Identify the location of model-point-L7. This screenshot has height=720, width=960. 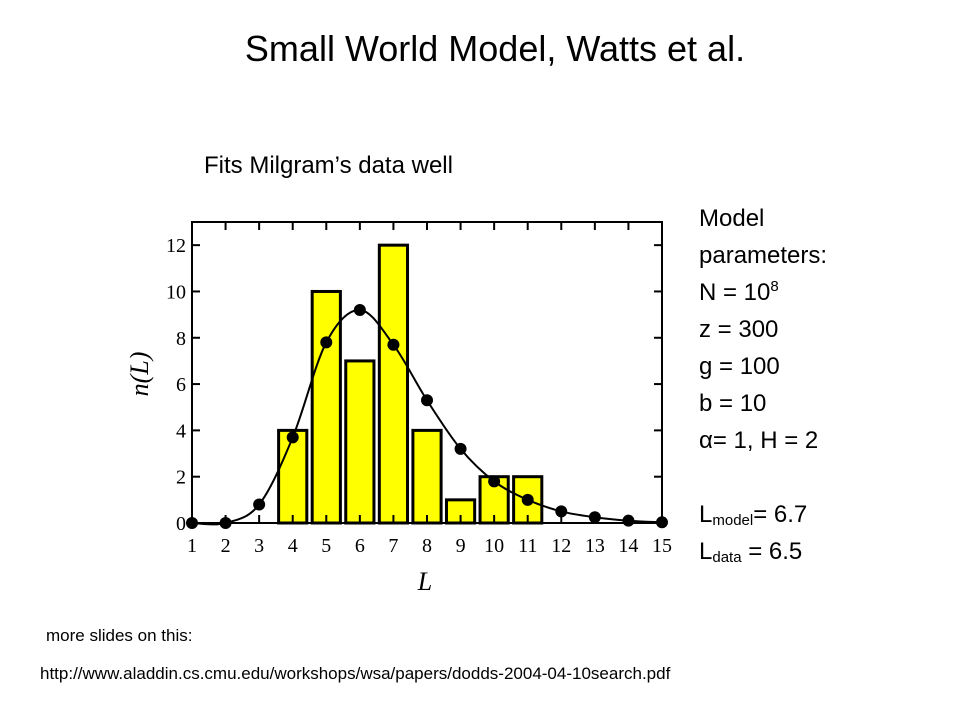
(393, 344).